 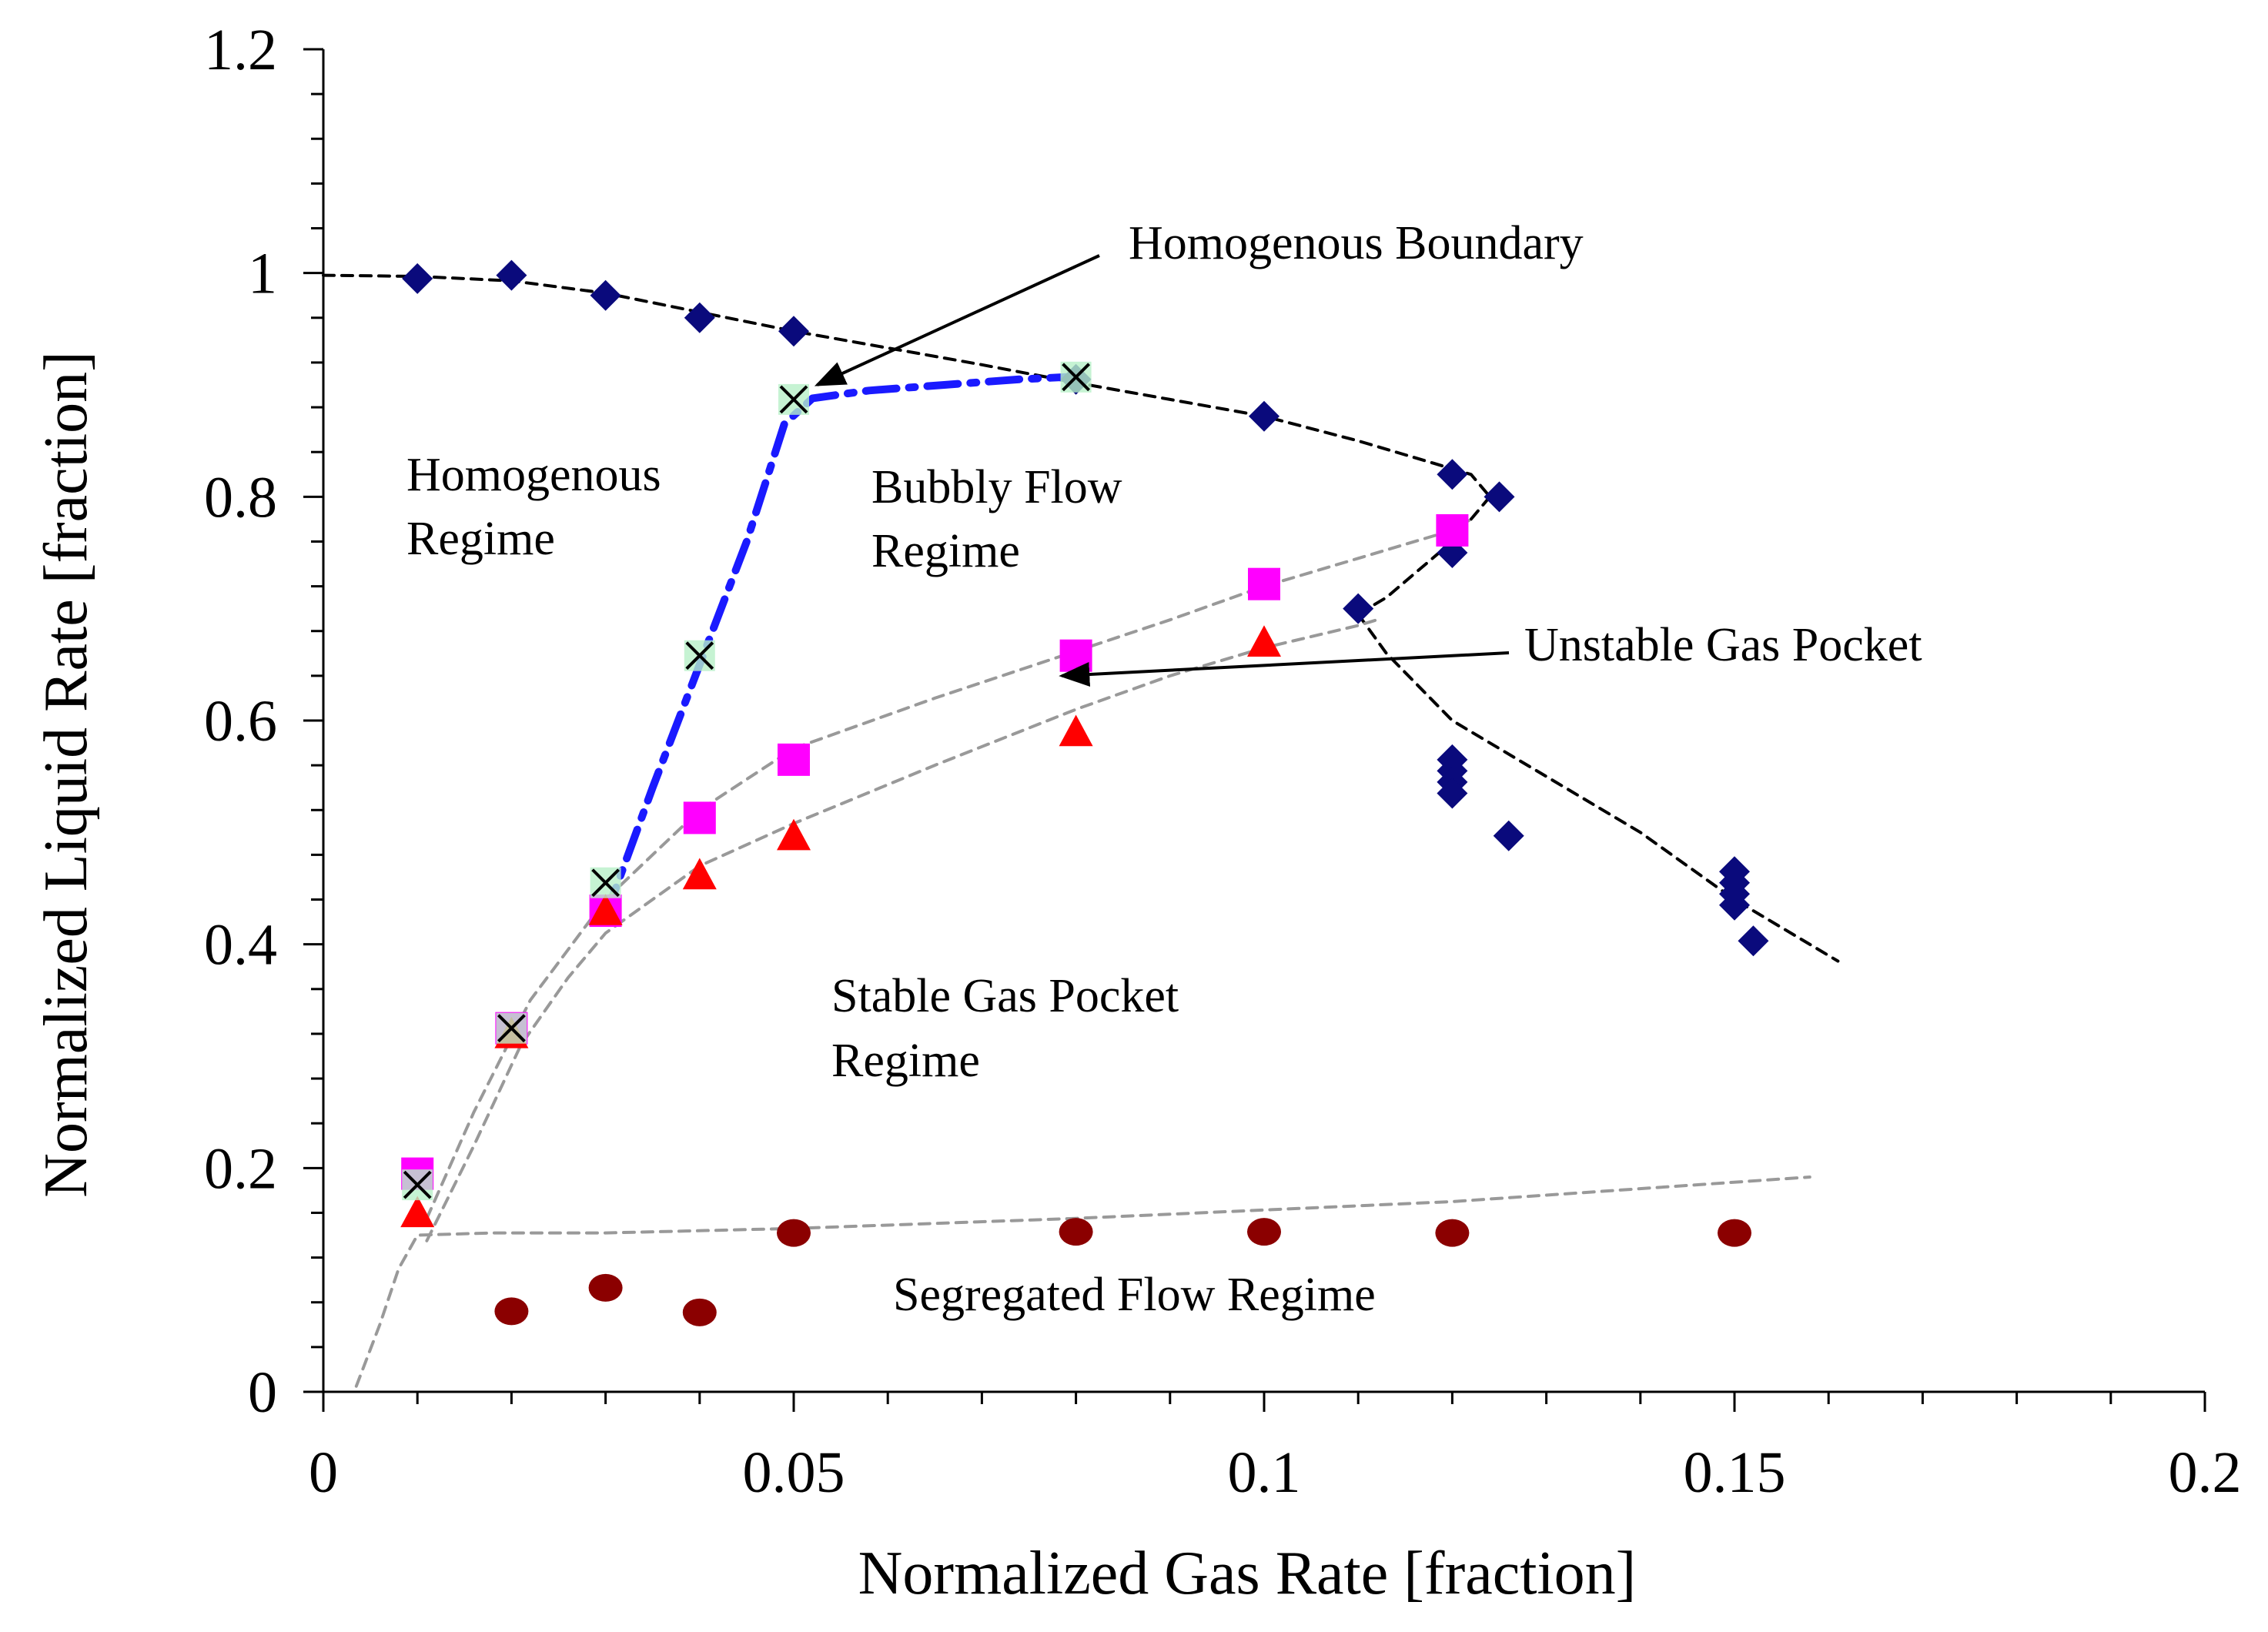 I want to click on homogenous-boundary-annotation: Homogenous Boundary, so click(x=1356, y=243).